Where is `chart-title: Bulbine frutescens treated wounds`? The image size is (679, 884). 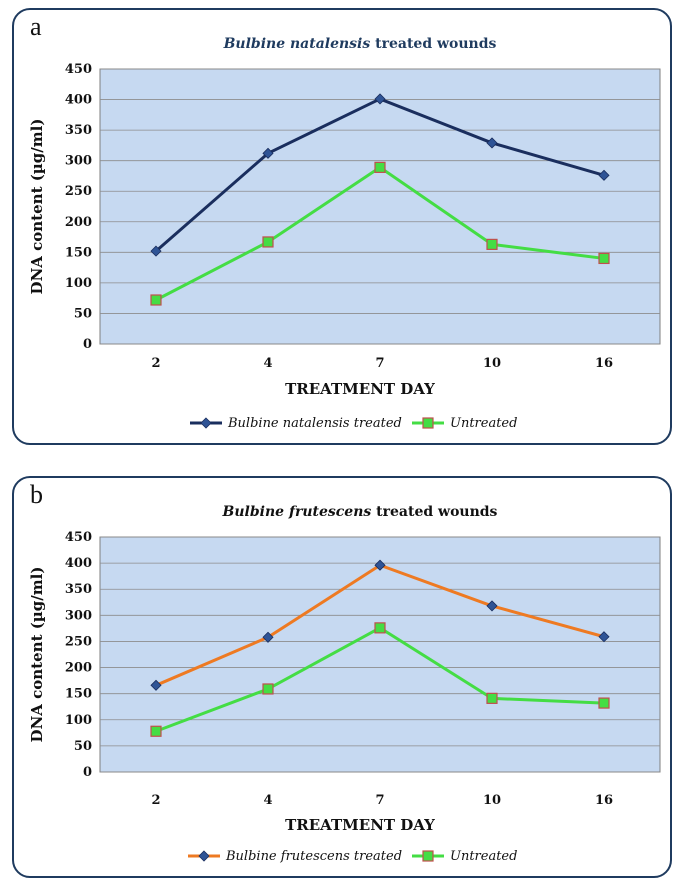
chart-title: Bulbine frutescens treated wounds is located at coordinates (360, 512).